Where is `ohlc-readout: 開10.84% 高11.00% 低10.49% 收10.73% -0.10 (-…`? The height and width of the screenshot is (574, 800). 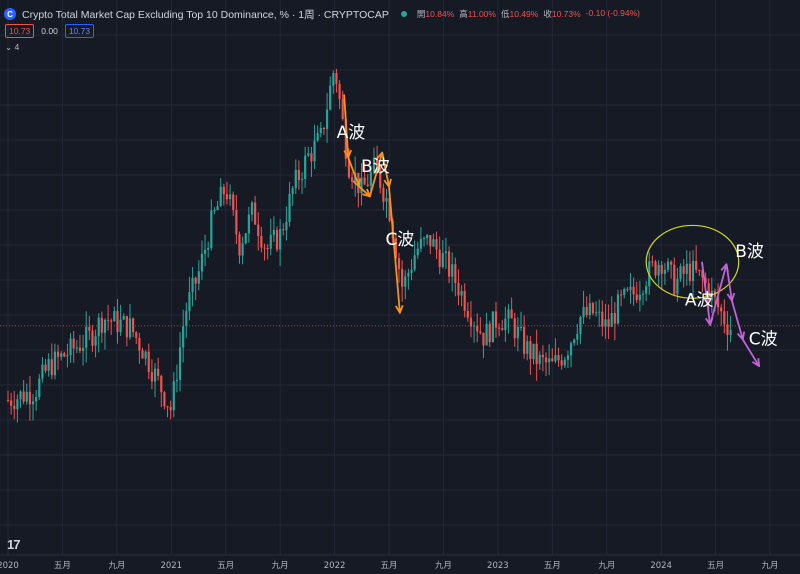 ohlc-readout: 開10.84% 高11.00% 低10.49% 收10.73% -0.10 (-… is located at coordinates (528, 13).